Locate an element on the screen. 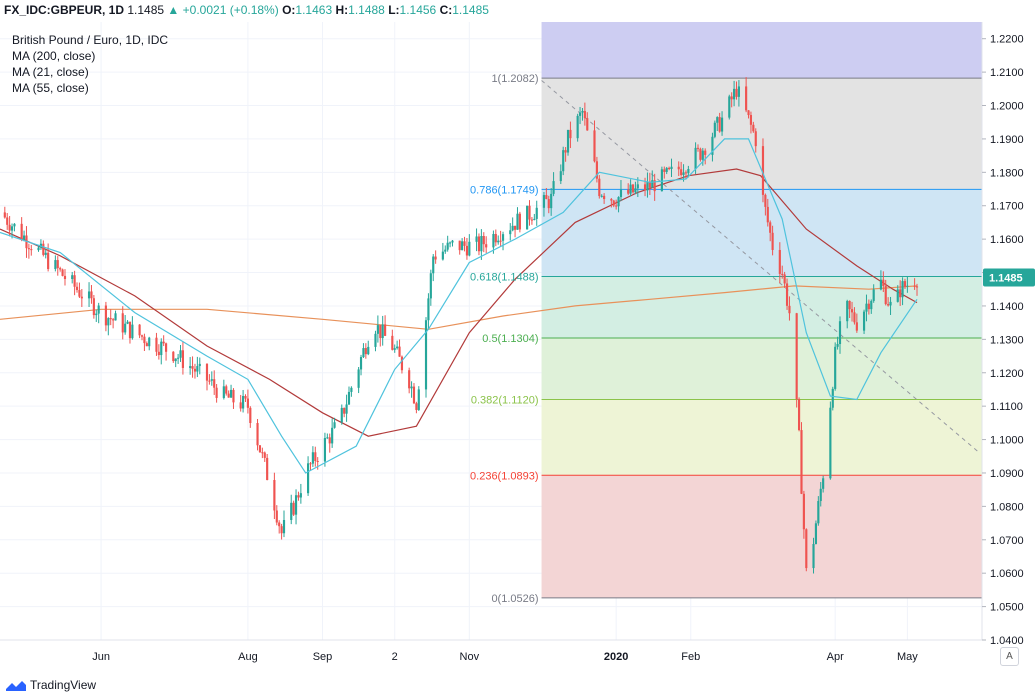  close-label: C: is located at coordinates (446, 10).